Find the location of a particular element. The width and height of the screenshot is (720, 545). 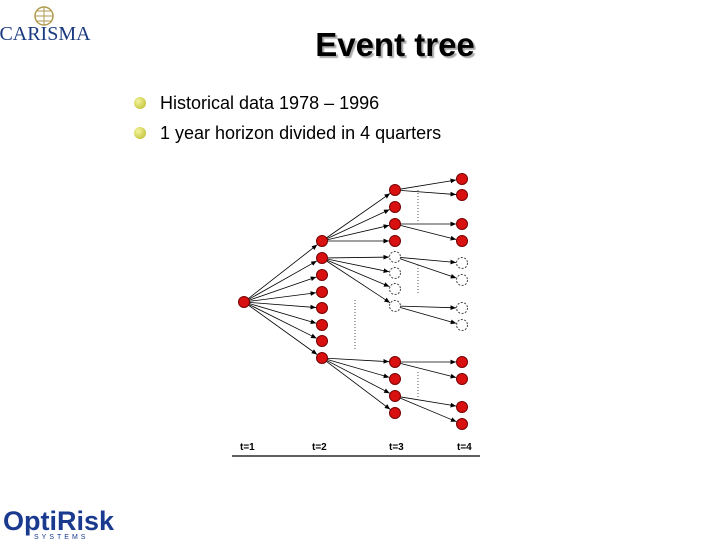

logo-subtext: SYSTEMS is located at coordinates (61, 537).